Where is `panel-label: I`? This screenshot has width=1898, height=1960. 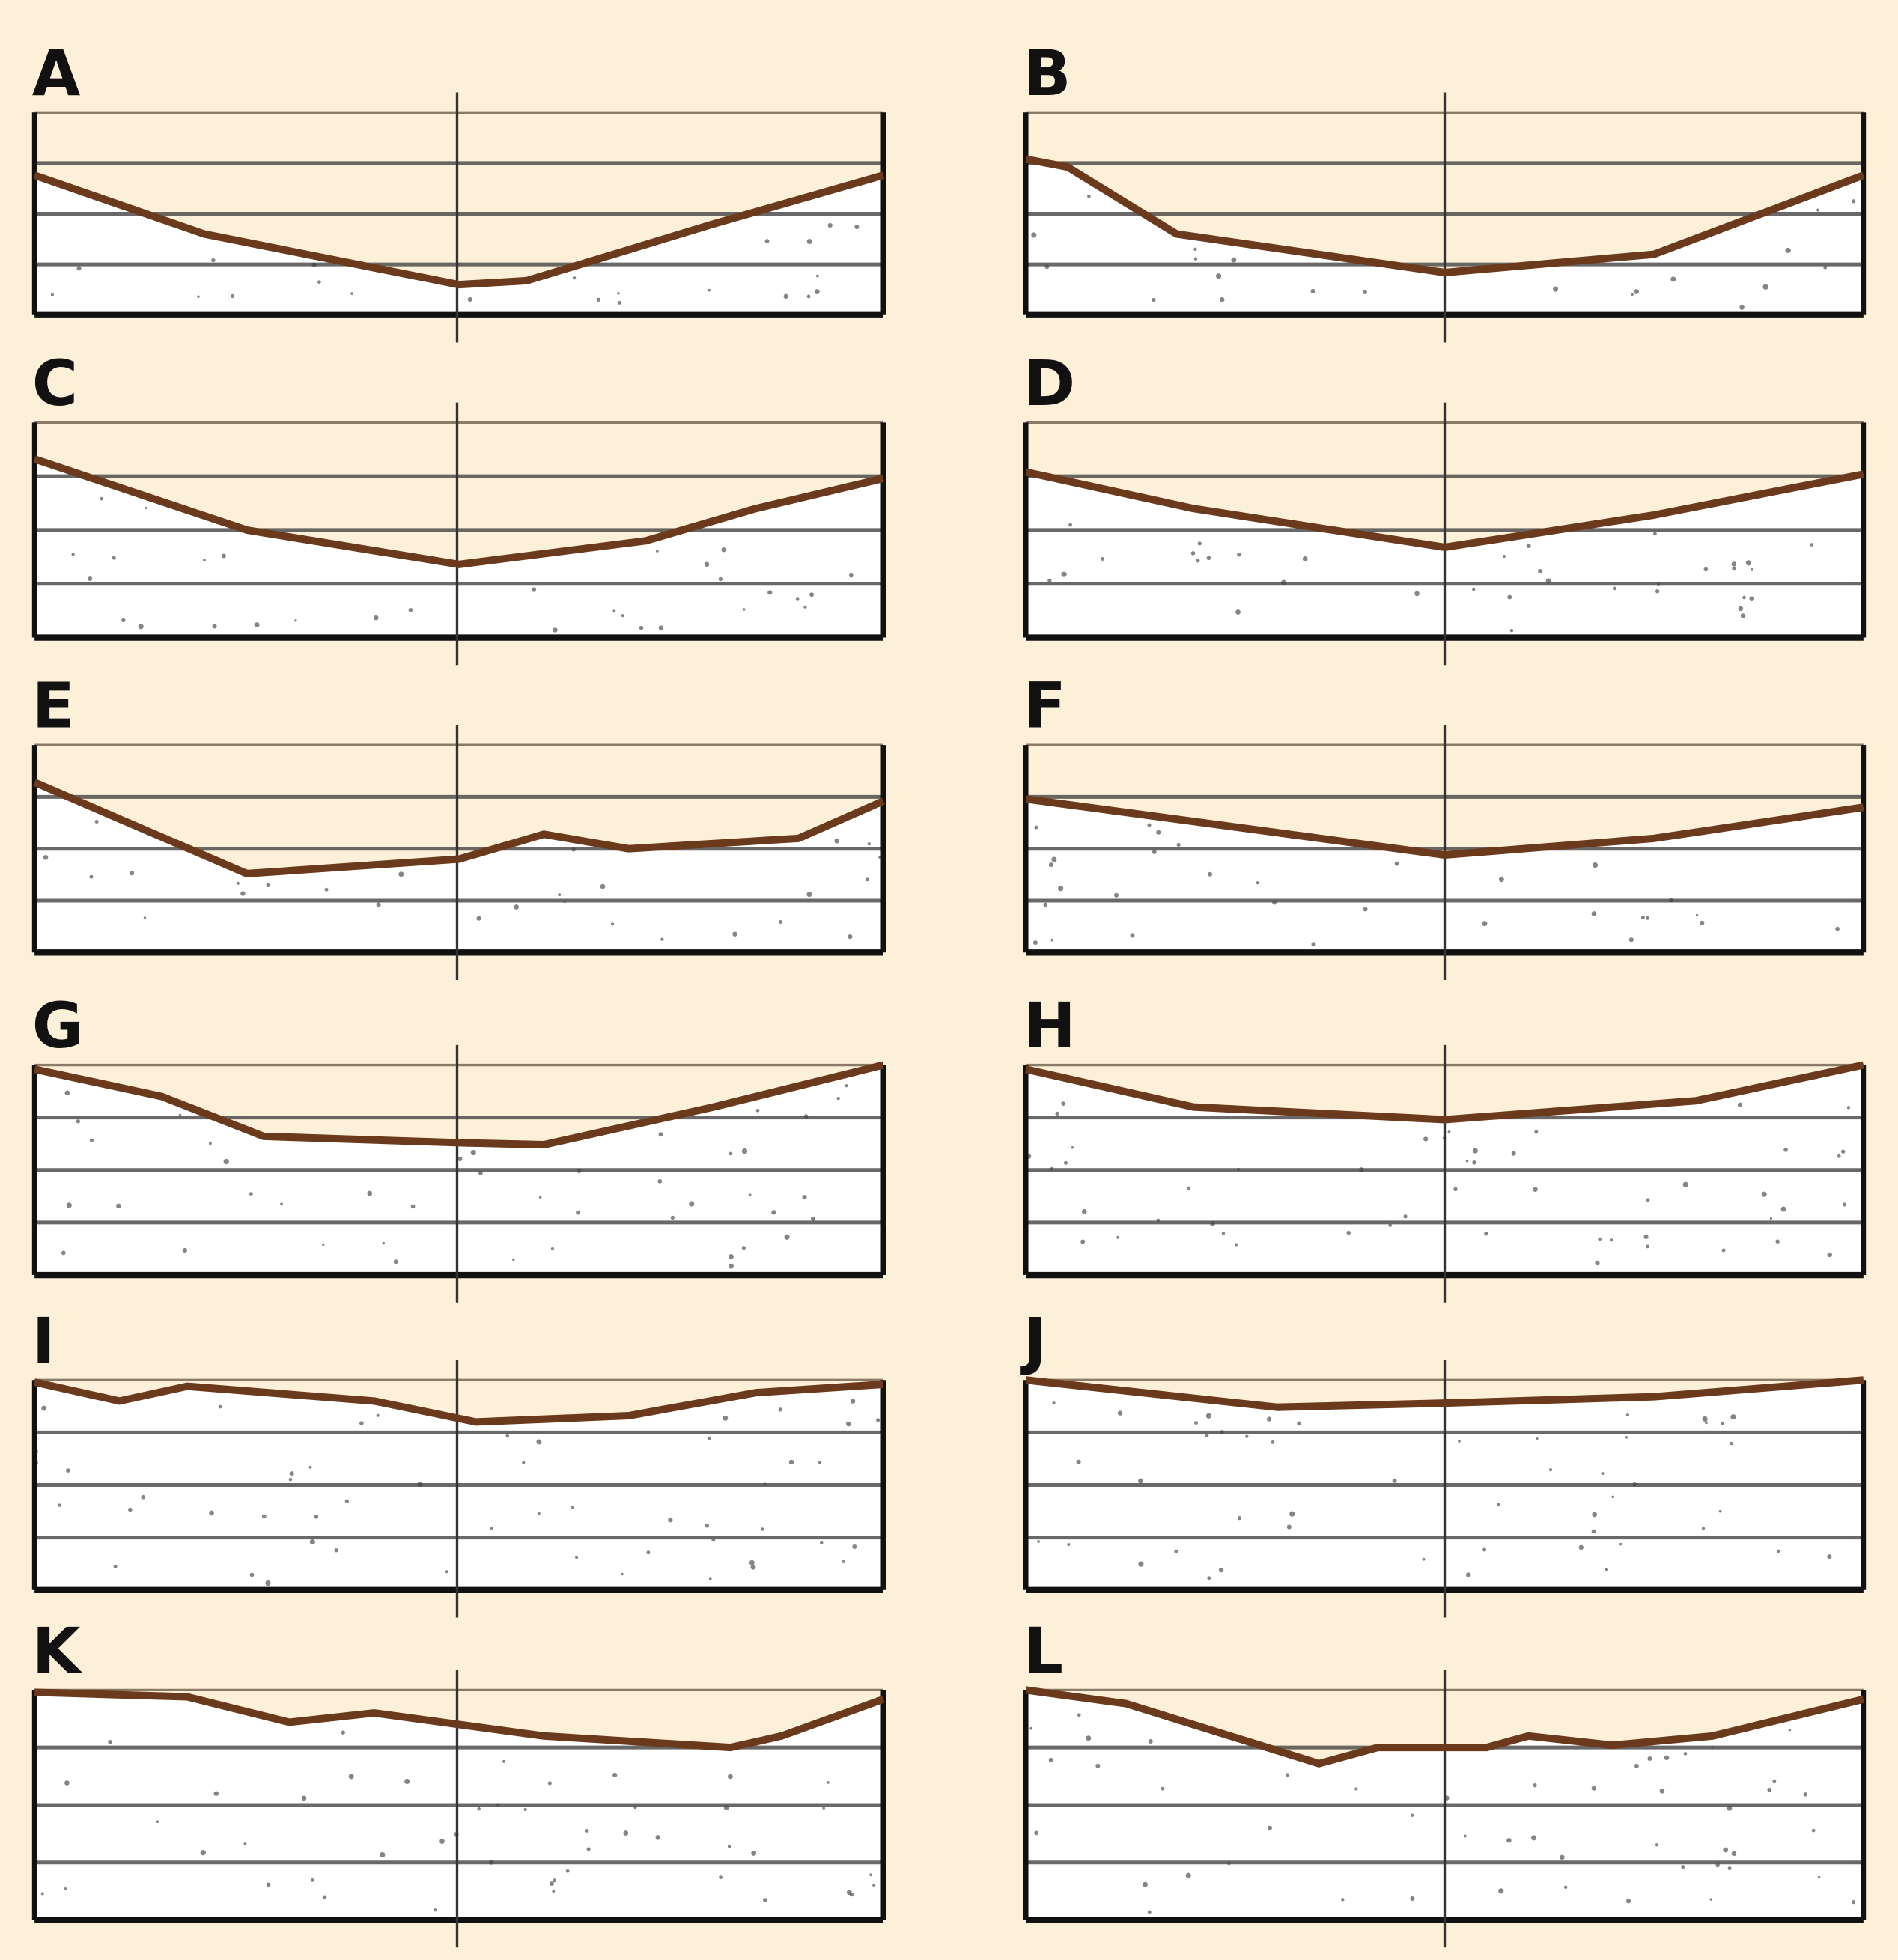
panel-label: I is located at coordinates (43, 1341).